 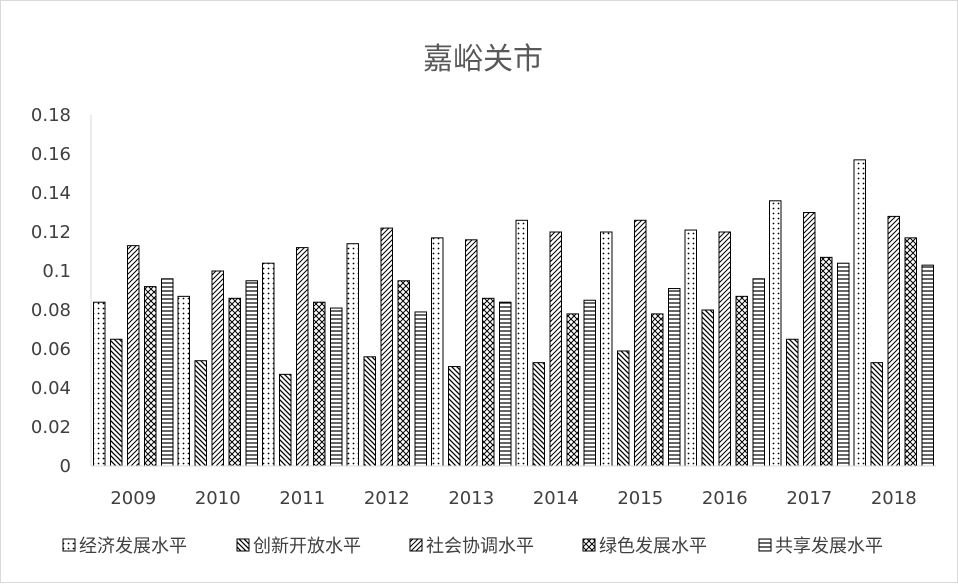 What do you see at coordinates (51, 154) in the screenshot?
I see `y-tick-label: 0.16` at bounding box center [51, 154].